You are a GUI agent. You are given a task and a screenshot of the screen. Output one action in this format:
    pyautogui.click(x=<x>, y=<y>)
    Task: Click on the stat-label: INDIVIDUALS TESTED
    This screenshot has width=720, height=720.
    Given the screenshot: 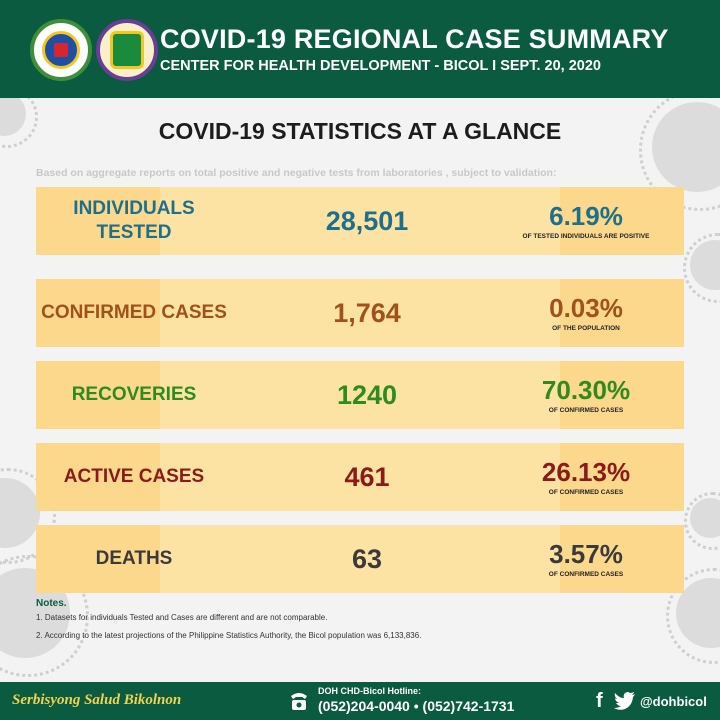 What is the action you would take?
    pyautogui.click(x=134, y=220)
    